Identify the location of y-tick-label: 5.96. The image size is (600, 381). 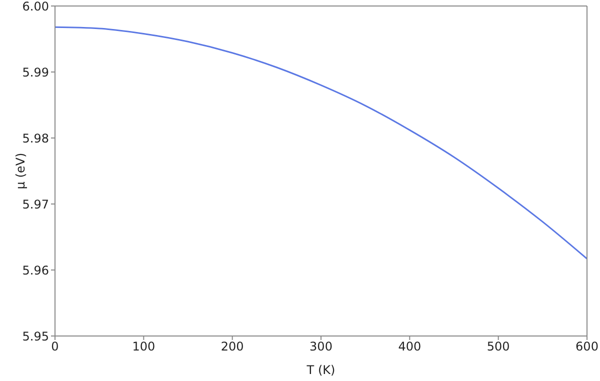
(35, 270).